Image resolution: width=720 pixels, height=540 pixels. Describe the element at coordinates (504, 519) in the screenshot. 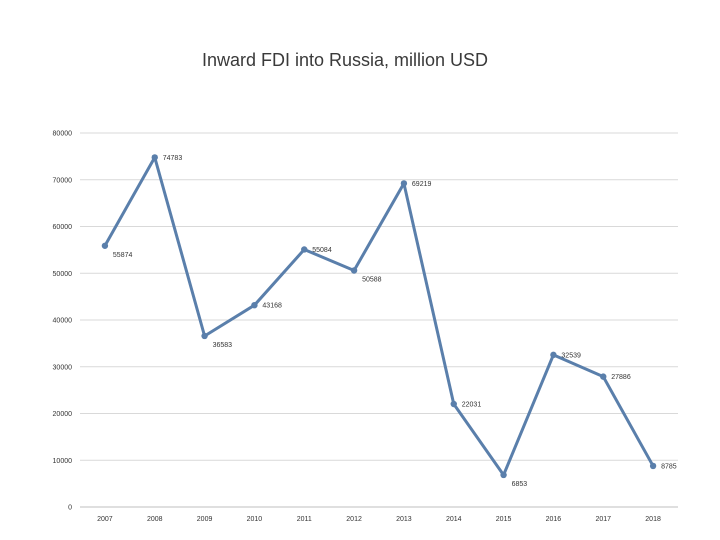

I see `x-tick-label: 2015` at that location.